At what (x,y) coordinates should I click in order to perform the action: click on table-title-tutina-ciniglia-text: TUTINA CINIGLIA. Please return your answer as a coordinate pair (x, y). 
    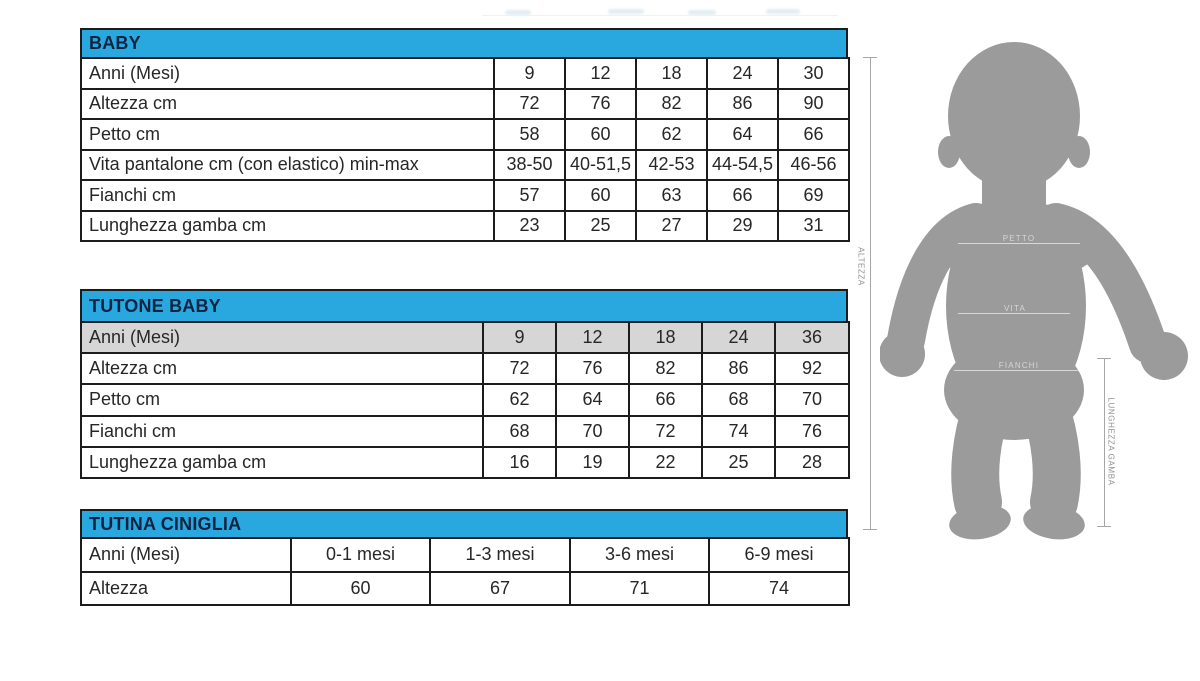
    Looking at the image, I should click on (165, 523).